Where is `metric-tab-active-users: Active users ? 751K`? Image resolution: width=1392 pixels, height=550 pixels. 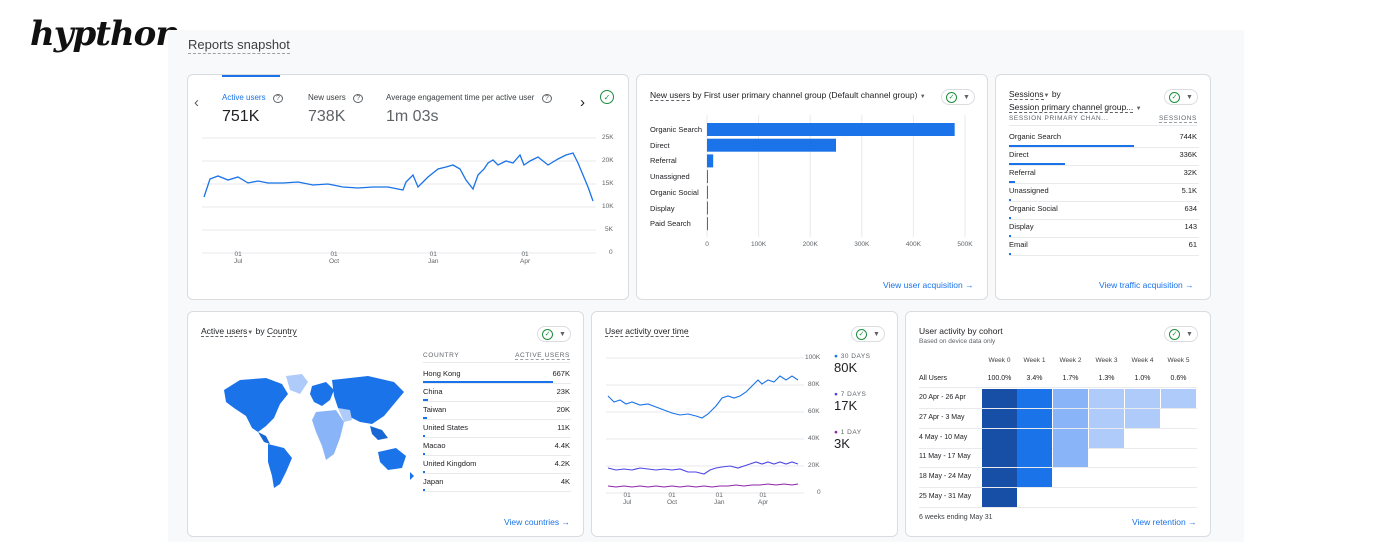
metric-tab-active-users: Active users ? 751K is located at coordinates (252, 106).